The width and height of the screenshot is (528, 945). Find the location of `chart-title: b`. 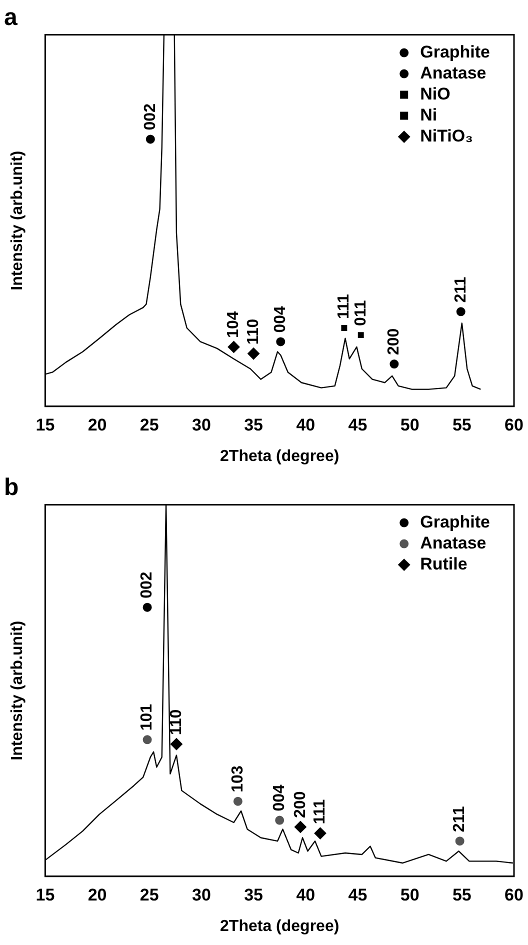

chart-title: b is located at coordinates (11, 488).